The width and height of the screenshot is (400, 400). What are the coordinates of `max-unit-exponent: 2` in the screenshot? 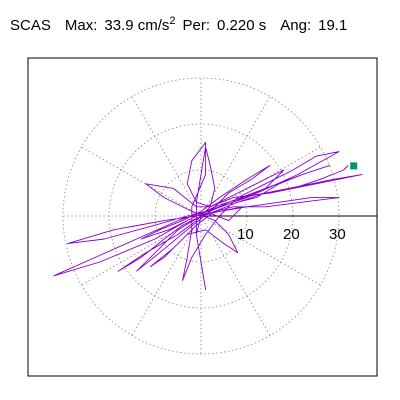 It's located at (172, 21).